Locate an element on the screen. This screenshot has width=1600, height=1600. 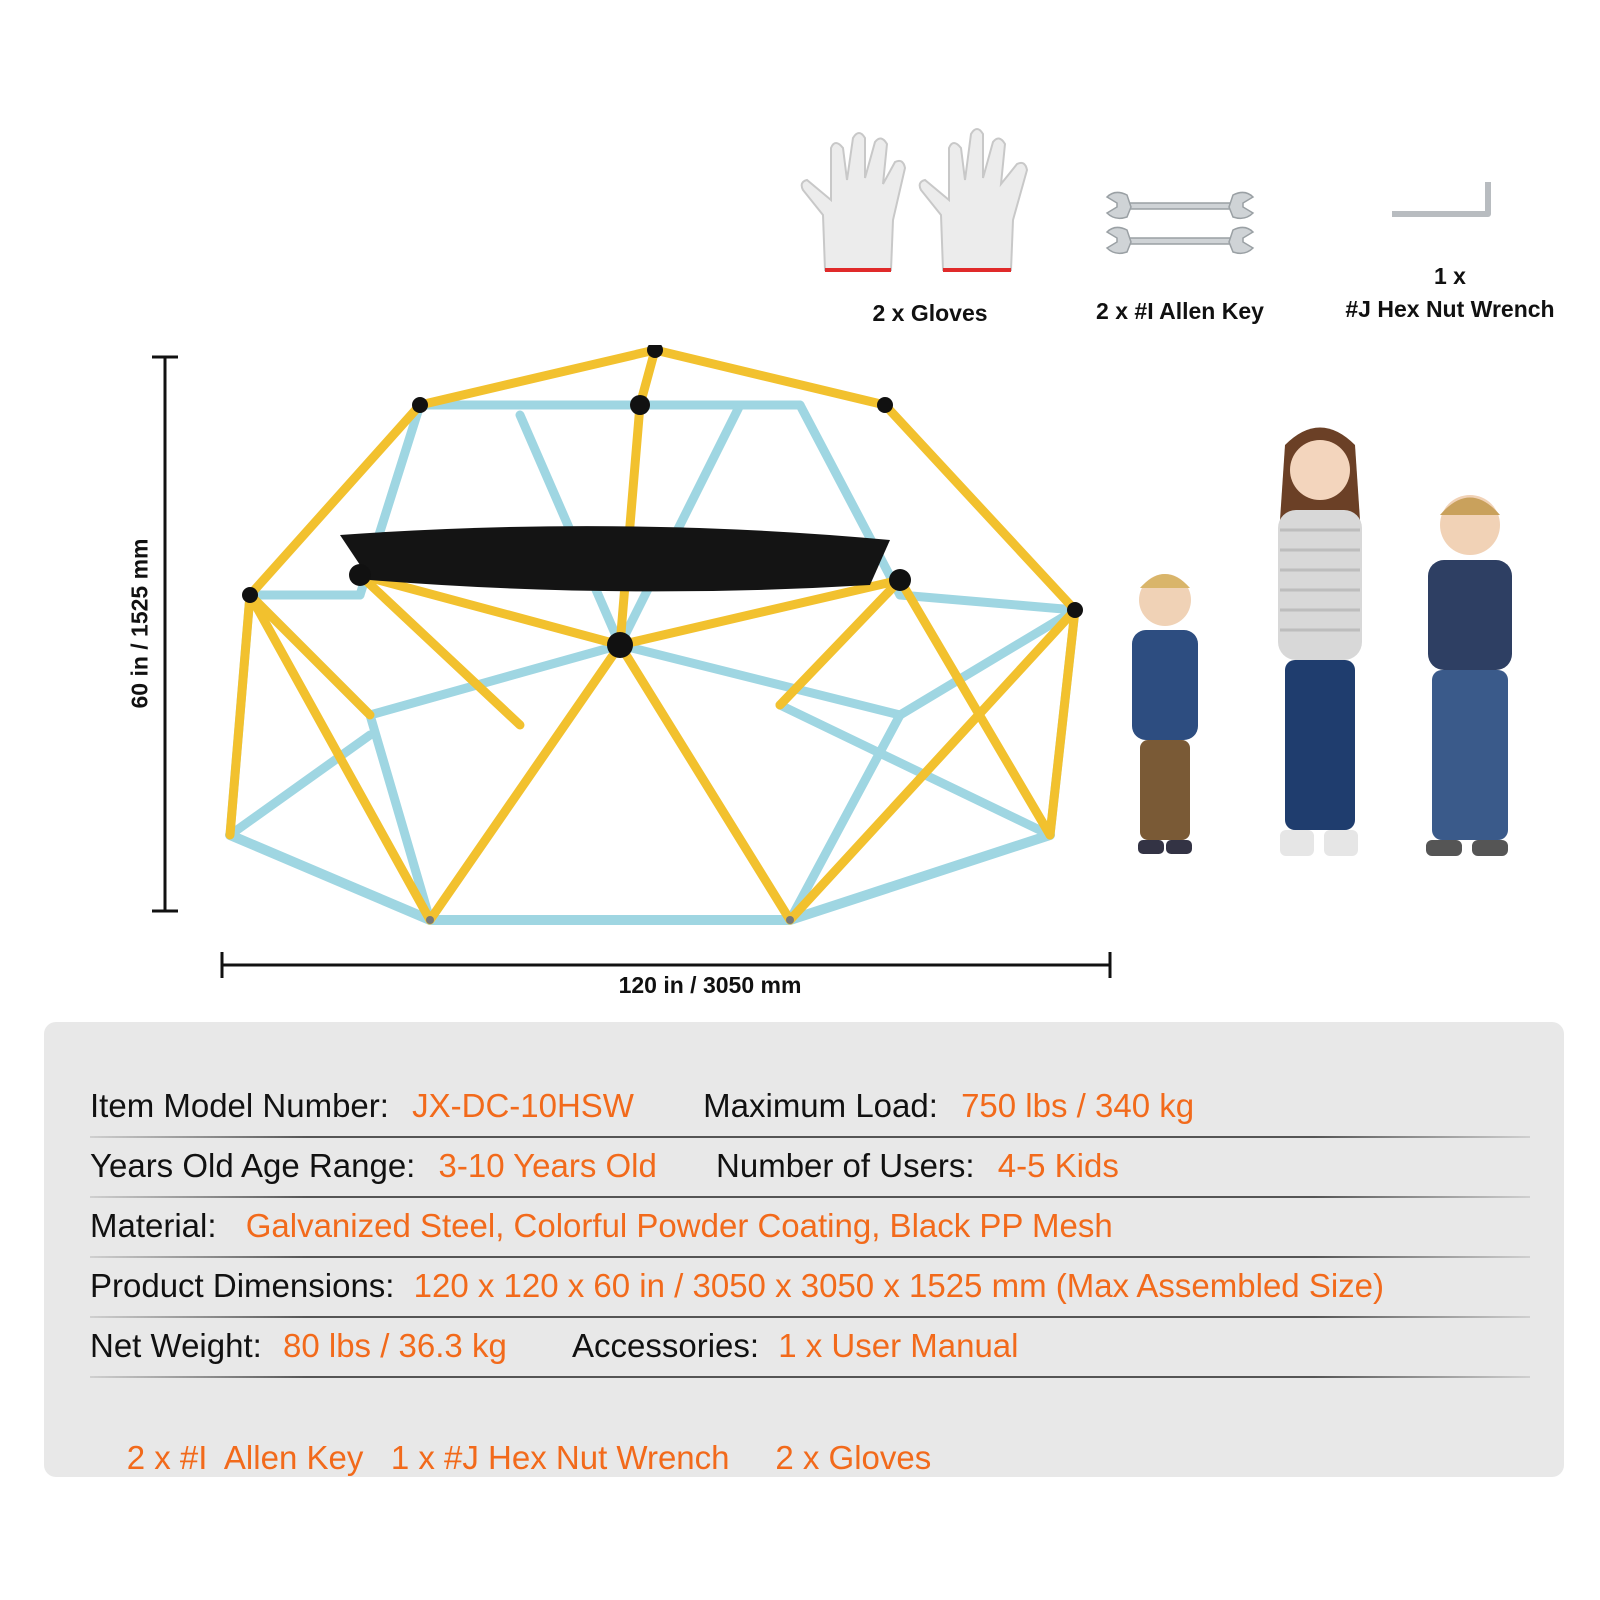
load-value: 750 lbs / 340 kg is located at coordinates (1078, 1105).